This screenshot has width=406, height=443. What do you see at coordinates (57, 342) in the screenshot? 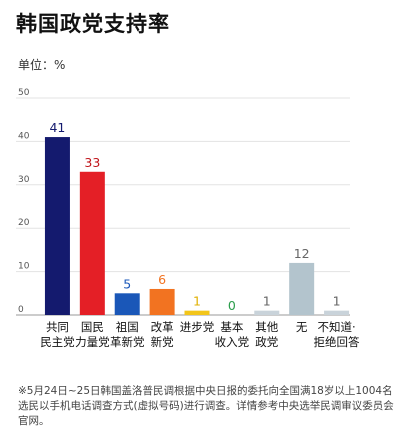
I see `x-tick-label: 民主党` at bounding box center [57, 342].